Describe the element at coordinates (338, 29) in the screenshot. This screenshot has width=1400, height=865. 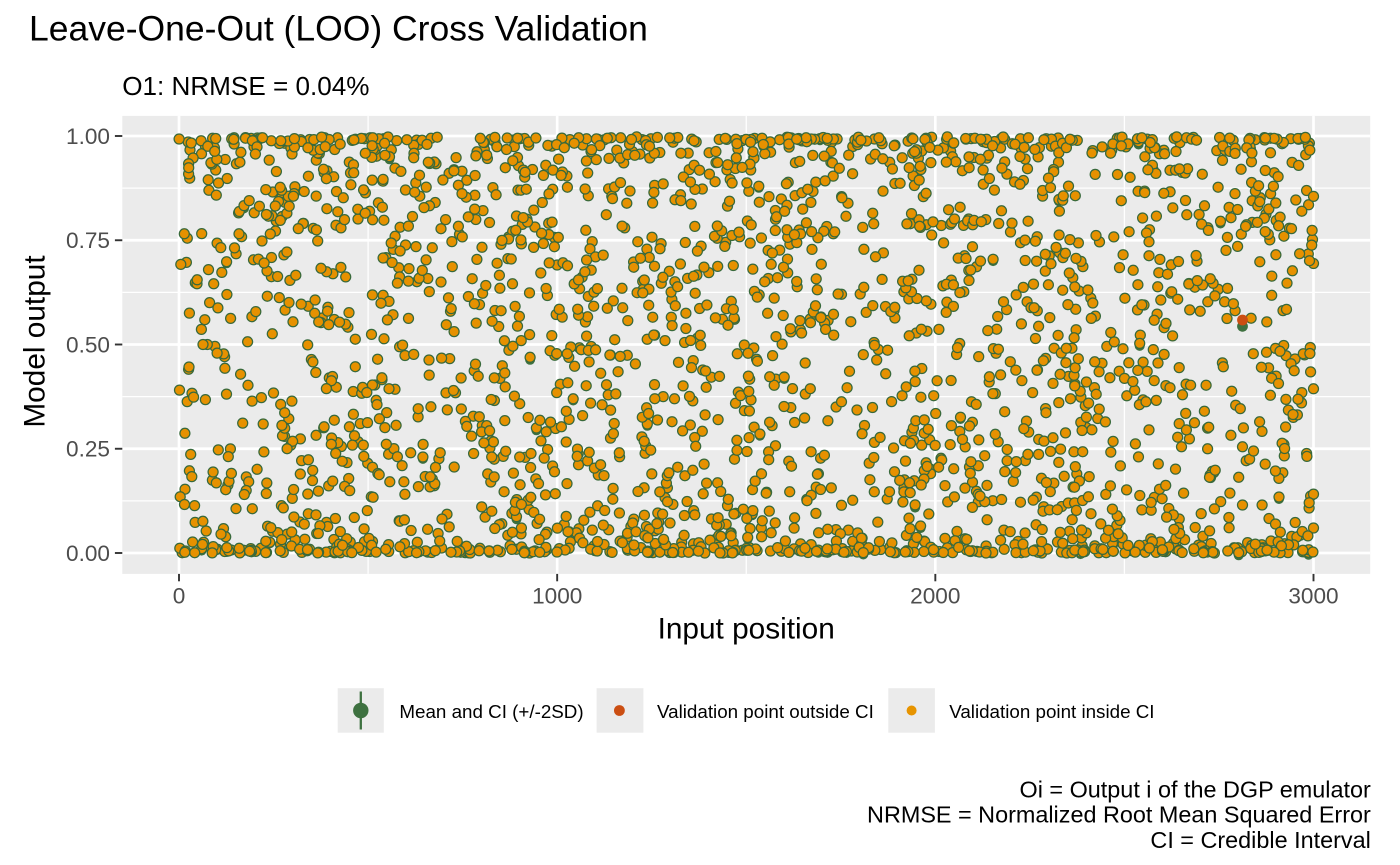
I see `svg-text:Leave-One-Out (LOO) Cross Vali: Leave-One-Out (LOO) Cross Validation` at that location.